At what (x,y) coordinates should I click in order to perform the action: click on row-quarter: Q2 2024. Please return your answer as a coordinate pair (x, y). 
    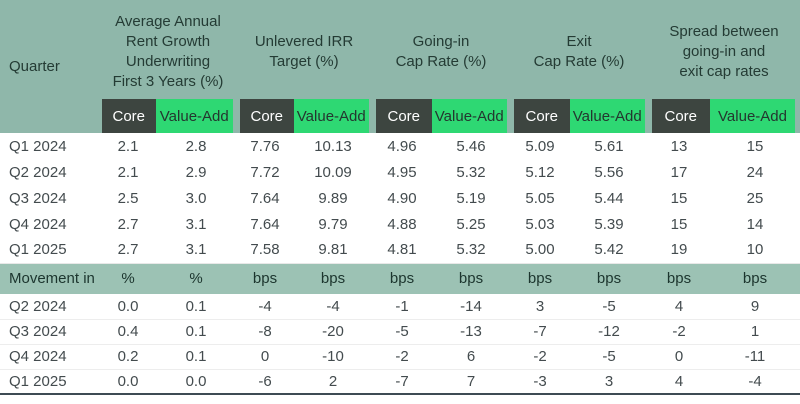
    Looking at the image, I should click on (38, 306).